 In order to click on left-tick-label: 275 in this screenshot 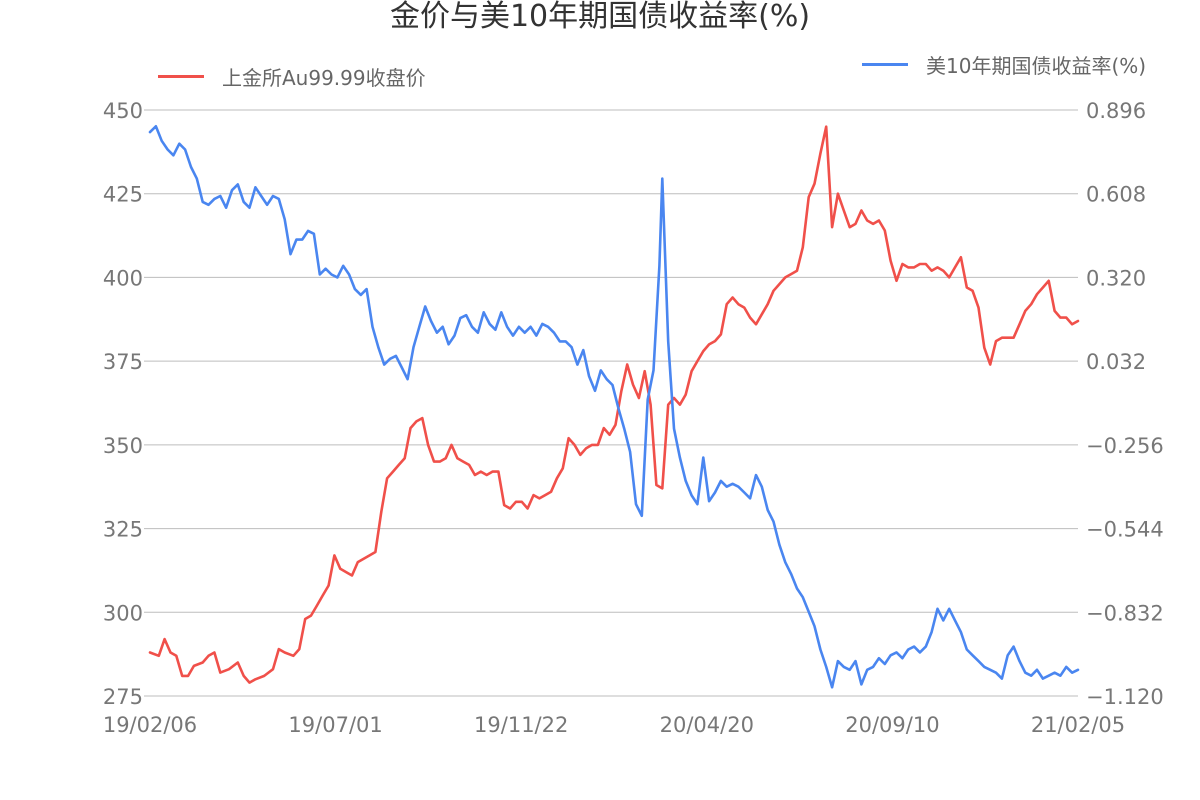, I will do `click(123, 697)`.